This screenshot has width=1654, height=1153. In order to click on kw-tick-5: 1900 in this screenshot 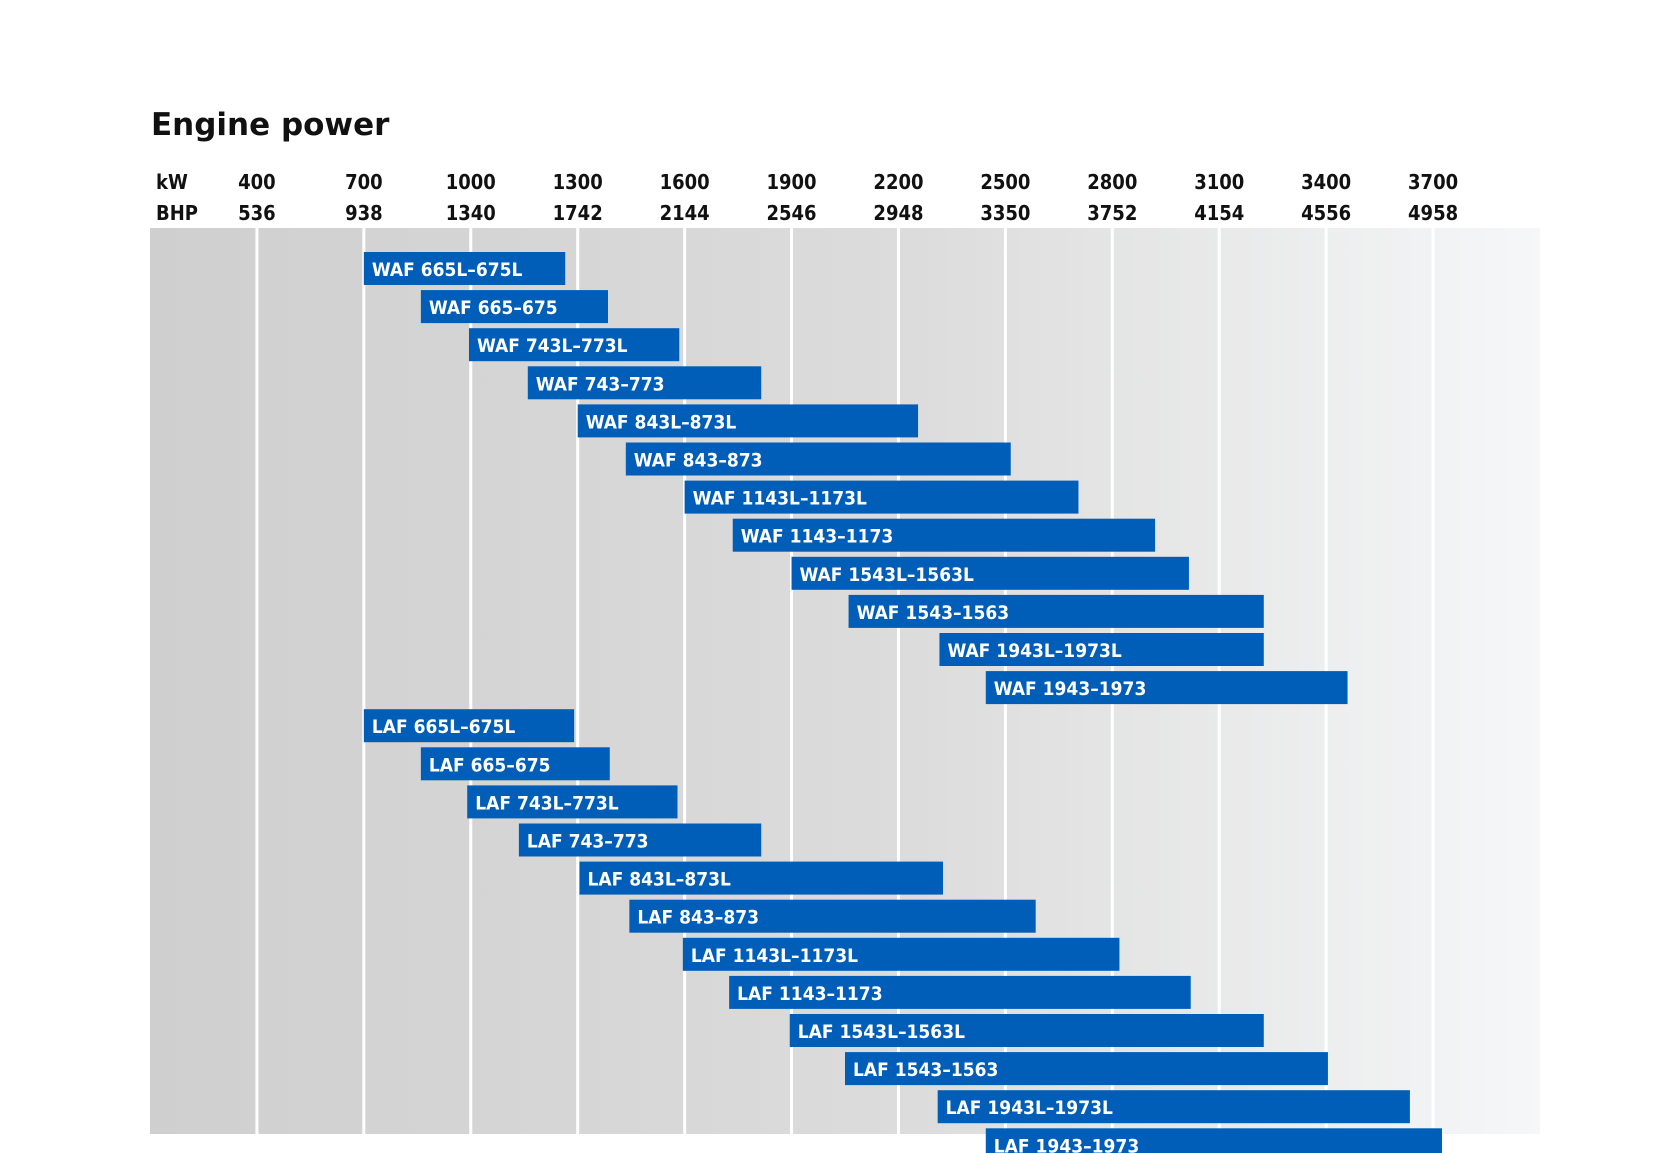, I will do `click(791, 182)`.